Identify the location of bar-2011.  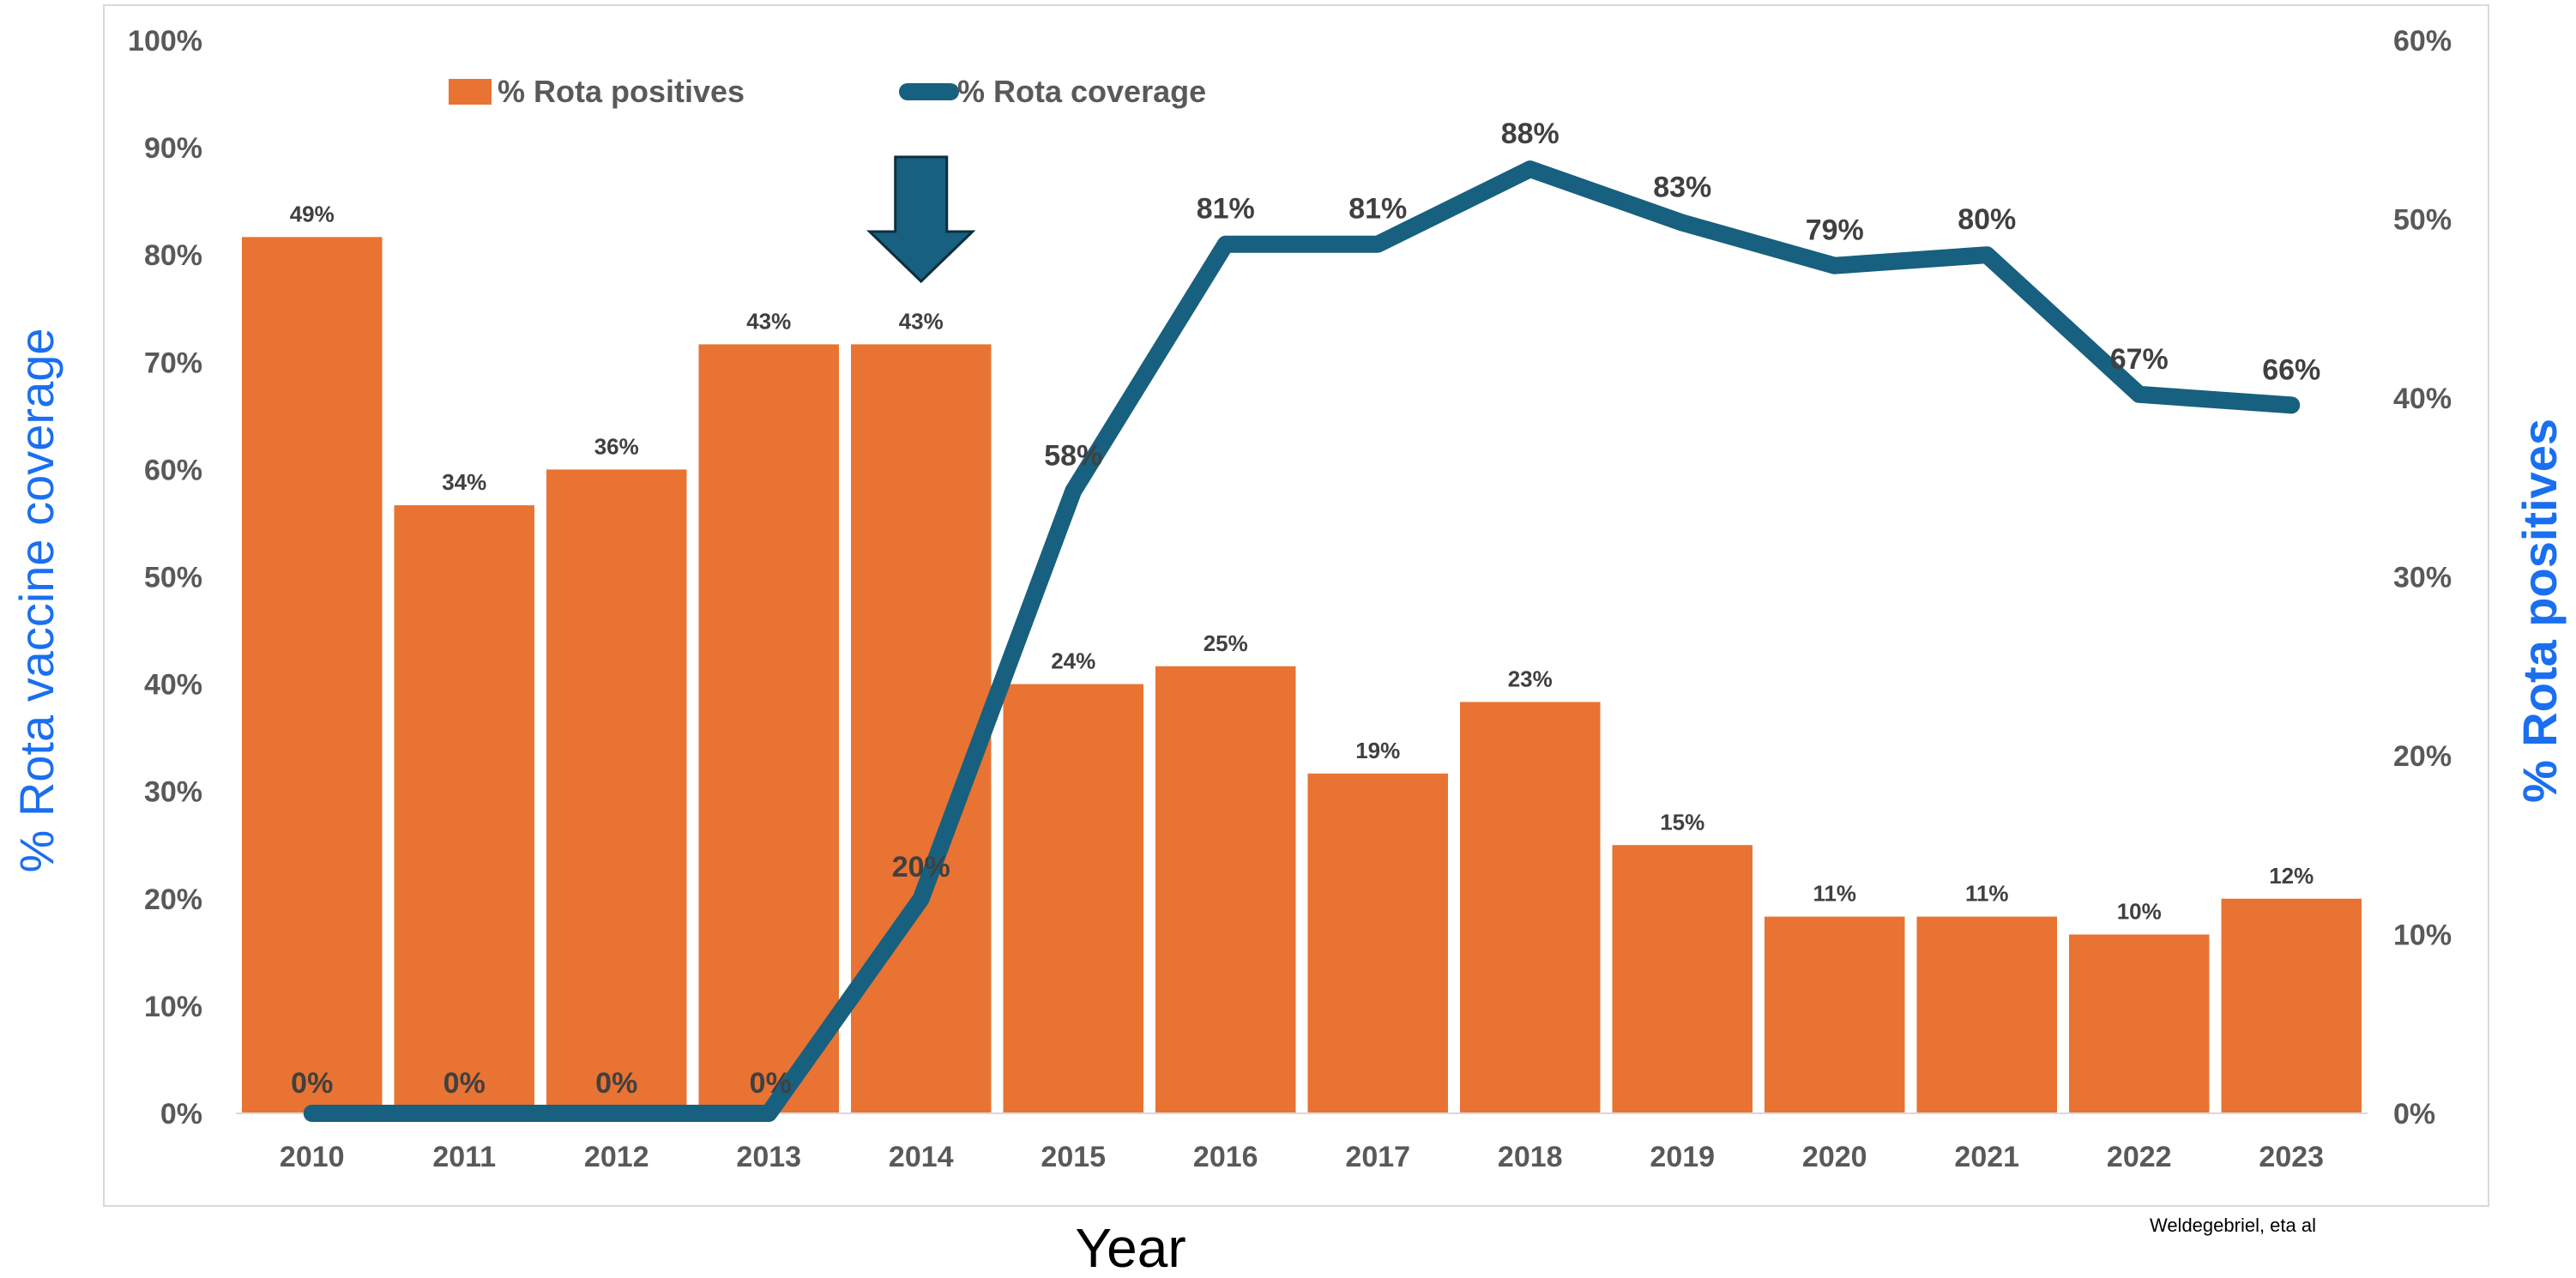
(464, 809).